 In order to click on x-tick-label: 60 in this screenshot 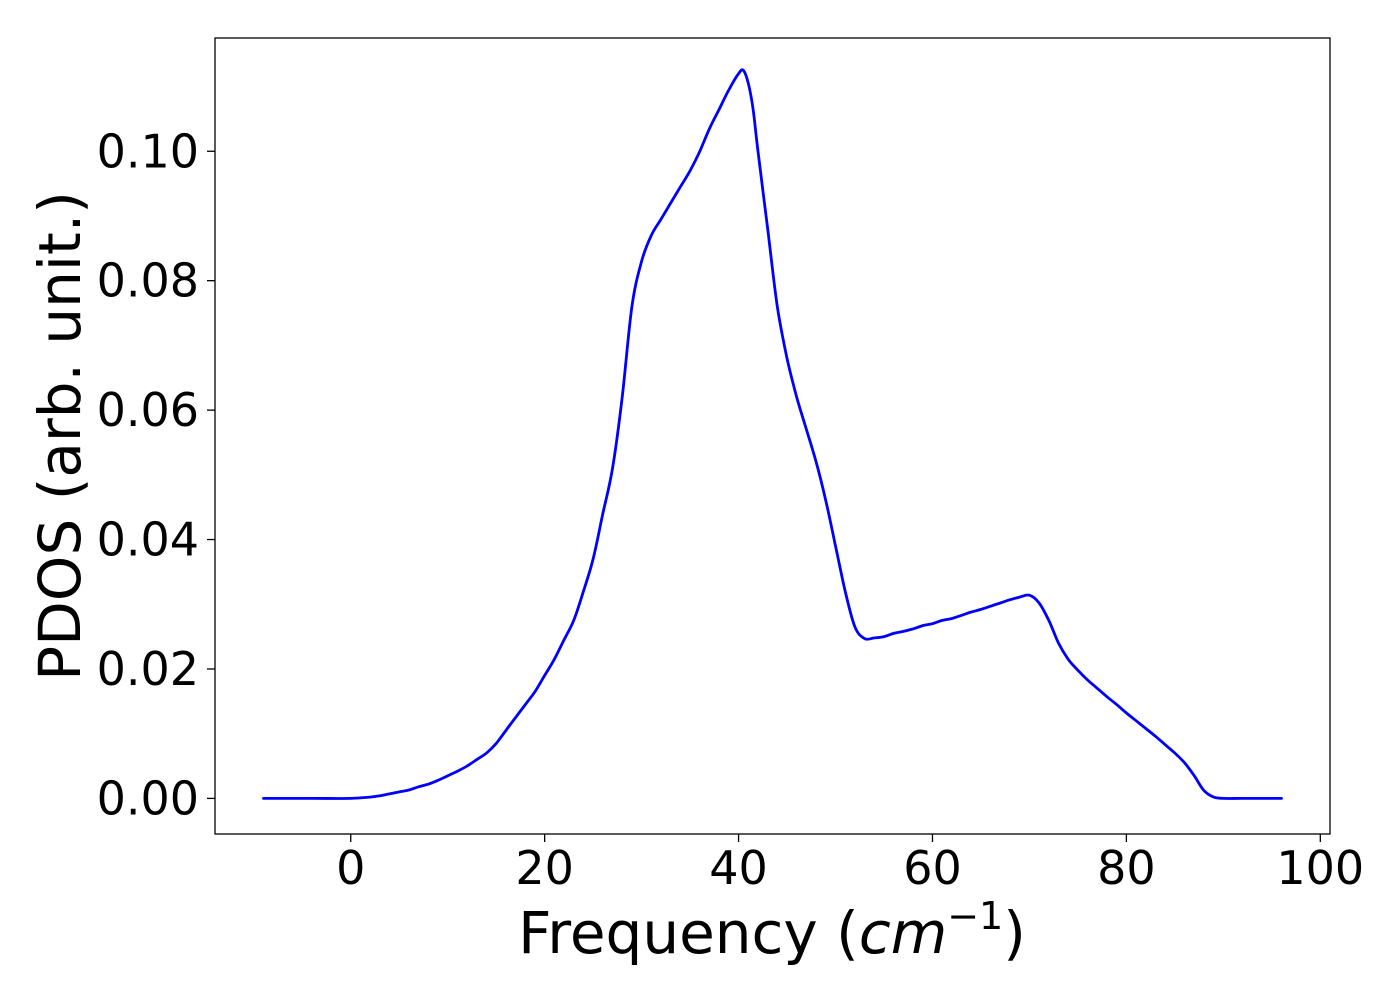, I will do `click(932, 868)`.